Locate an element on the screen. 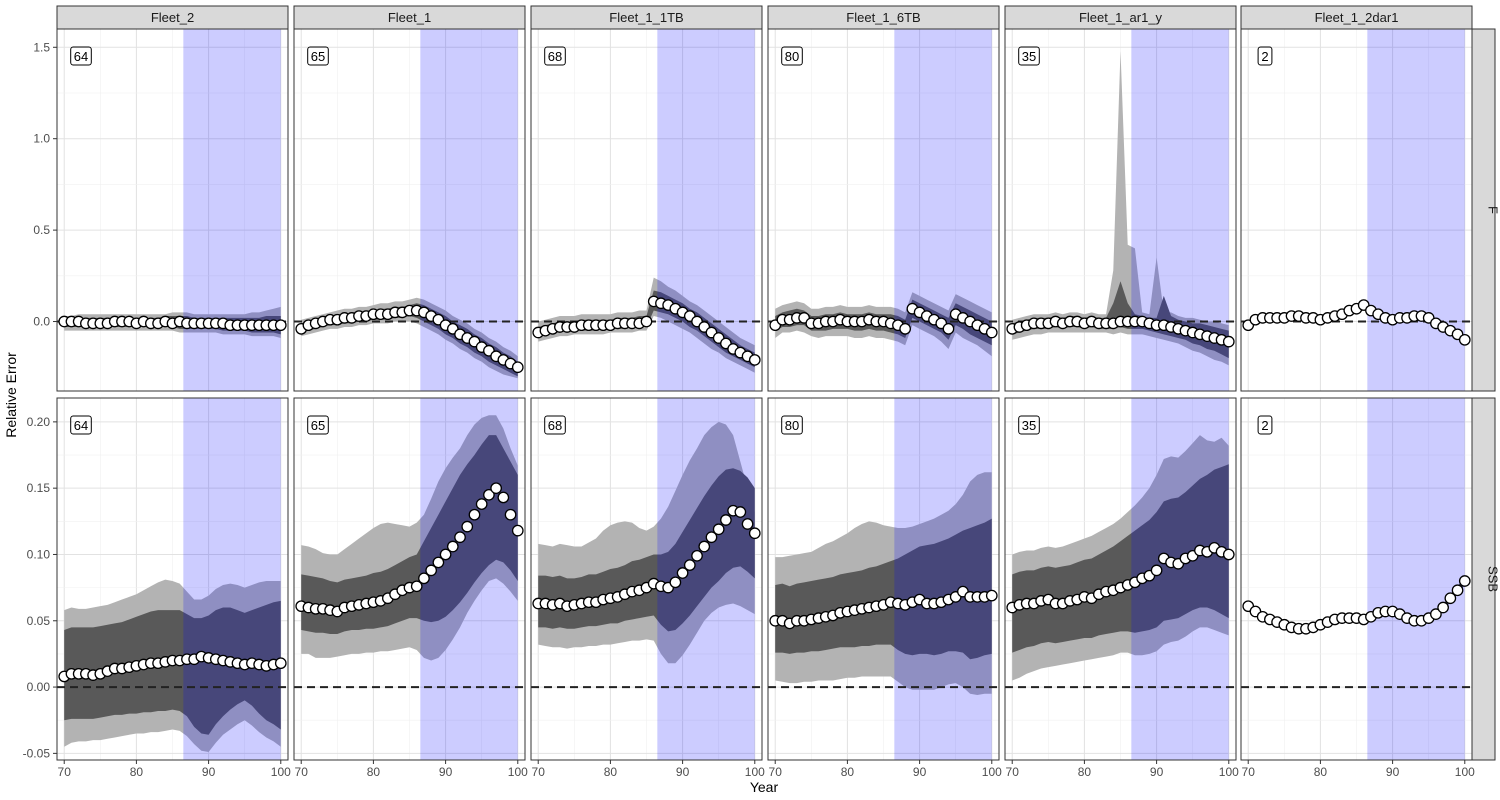  strip-label: Fleet_1_1TB is located at coordinates (646, 17).